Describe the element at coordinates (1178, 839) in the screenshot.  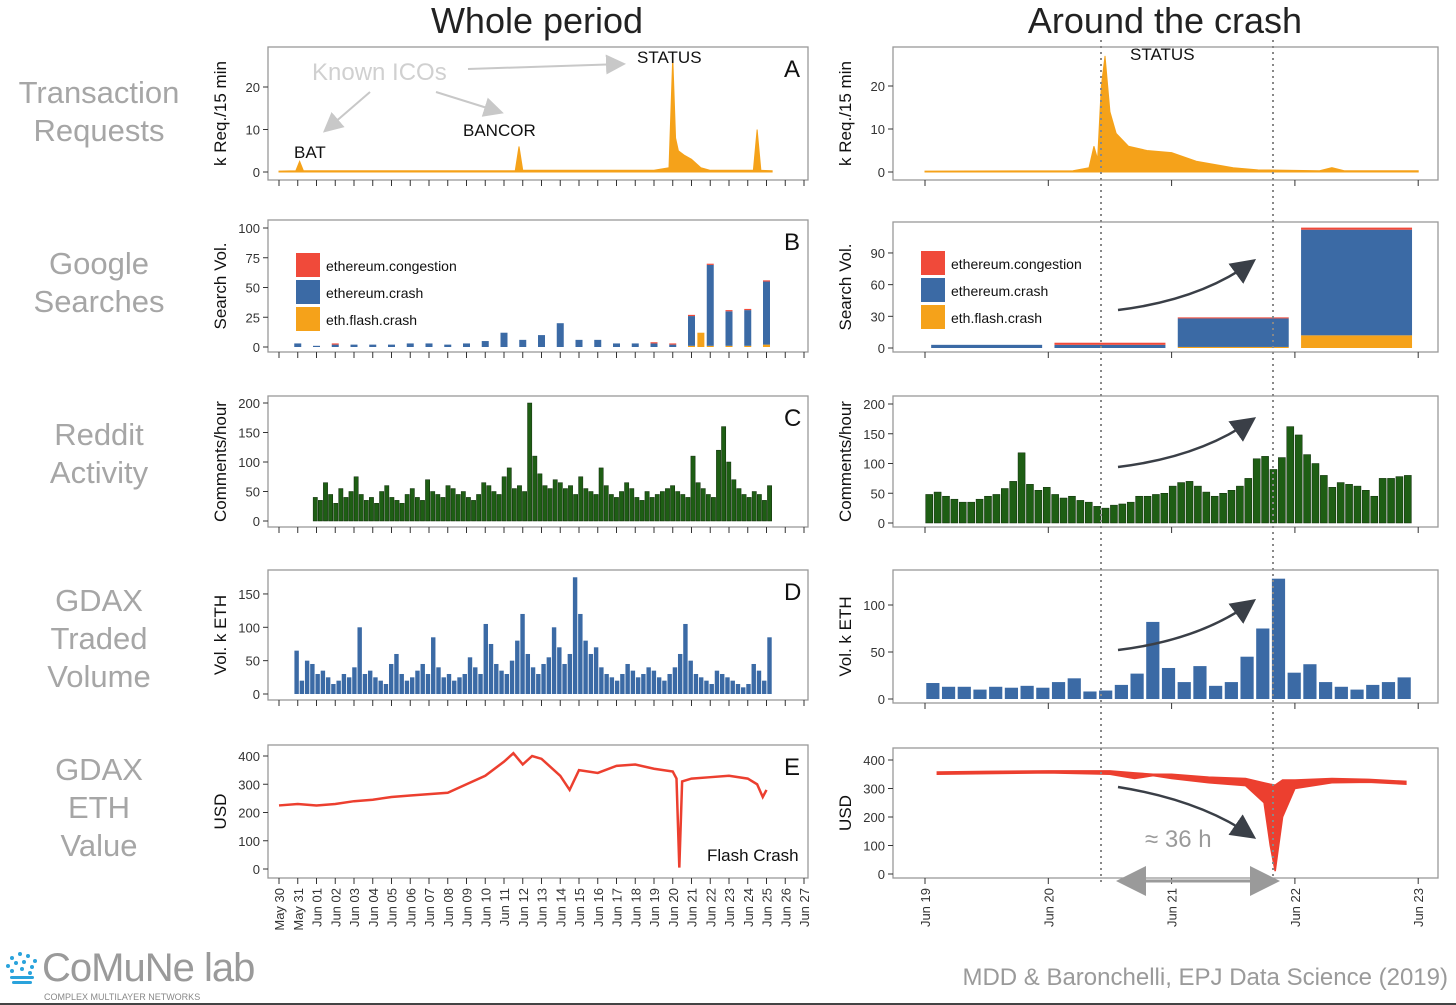
I see `duration-label: ≈ 36 h` at that location.